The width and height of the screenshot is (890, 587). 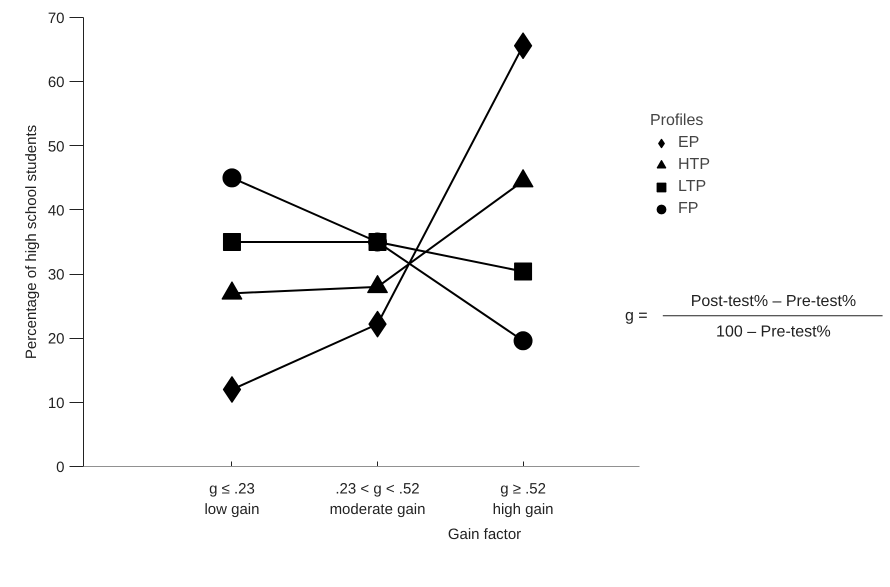 What do you see at coordinates (56, 211) in the screenshot?
I see `y-tick-label: 40` at bounding box center [56, 211].